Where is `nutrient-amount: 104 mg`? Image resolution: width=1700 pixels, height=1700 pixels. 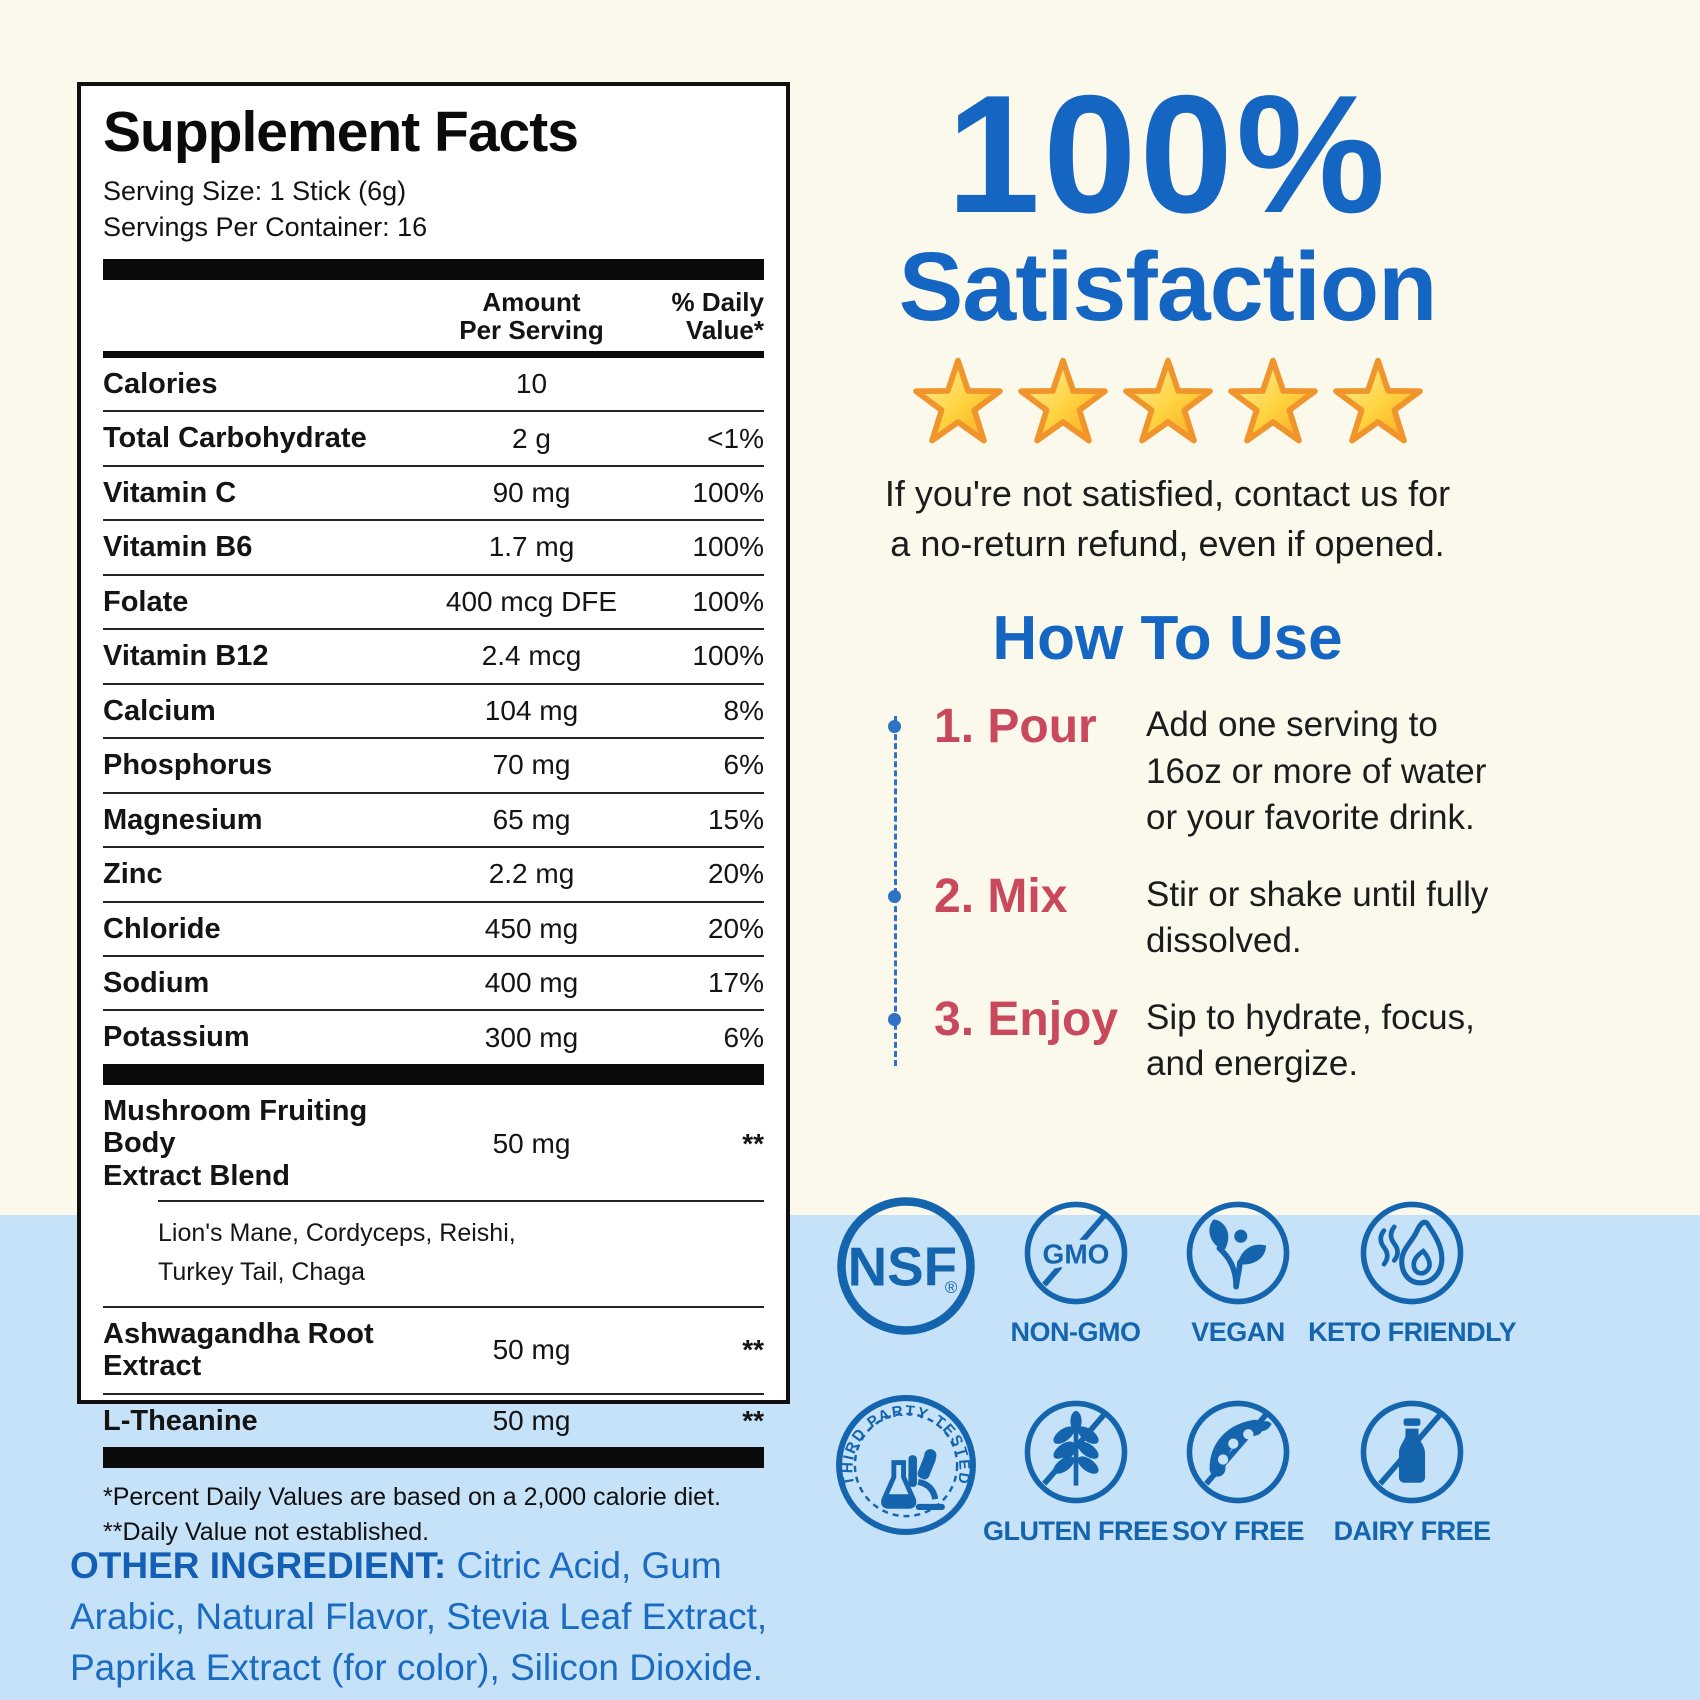
nutrient-amount: 104 mg is located at coordinates (531, 710).